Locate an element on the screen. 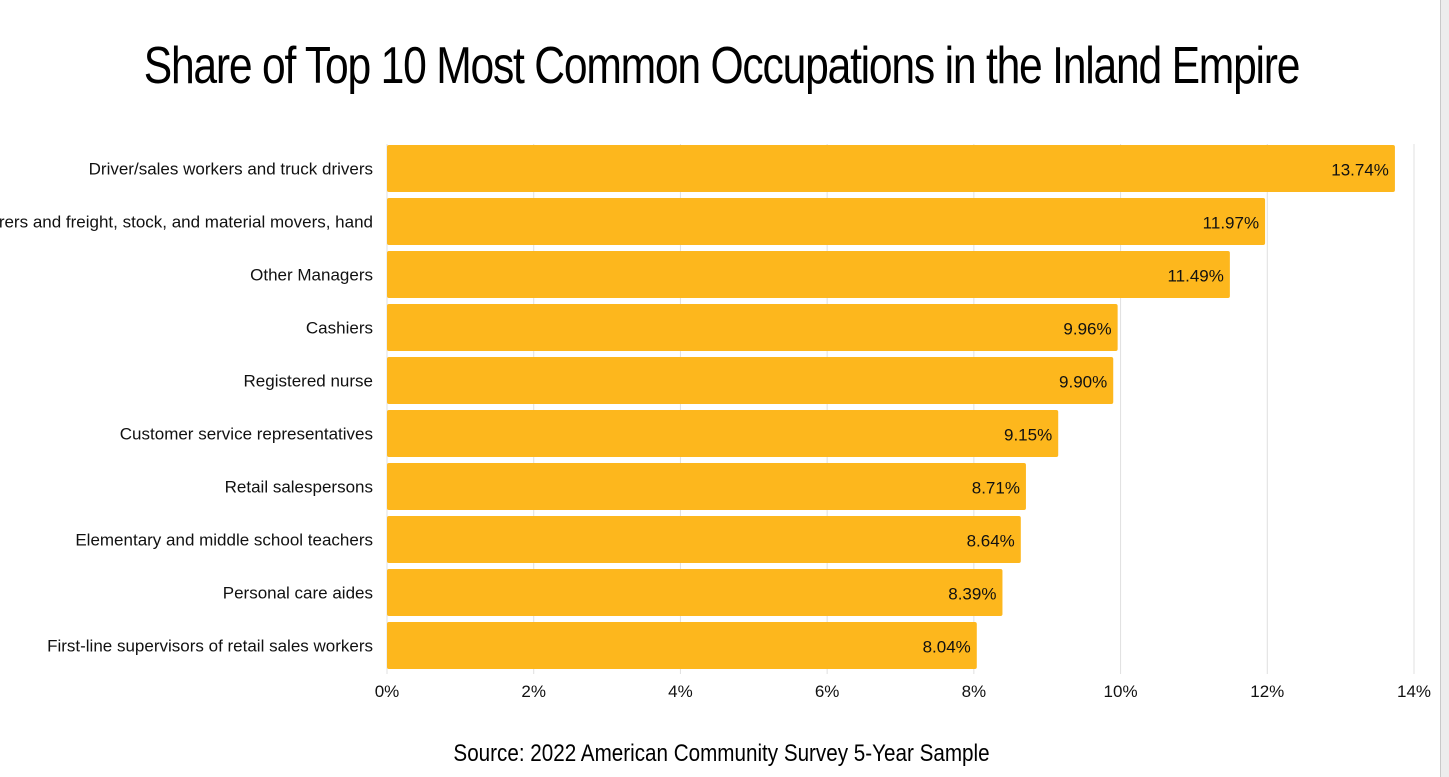  value-label-7: 8.64% is located at coordinates (991, 541).